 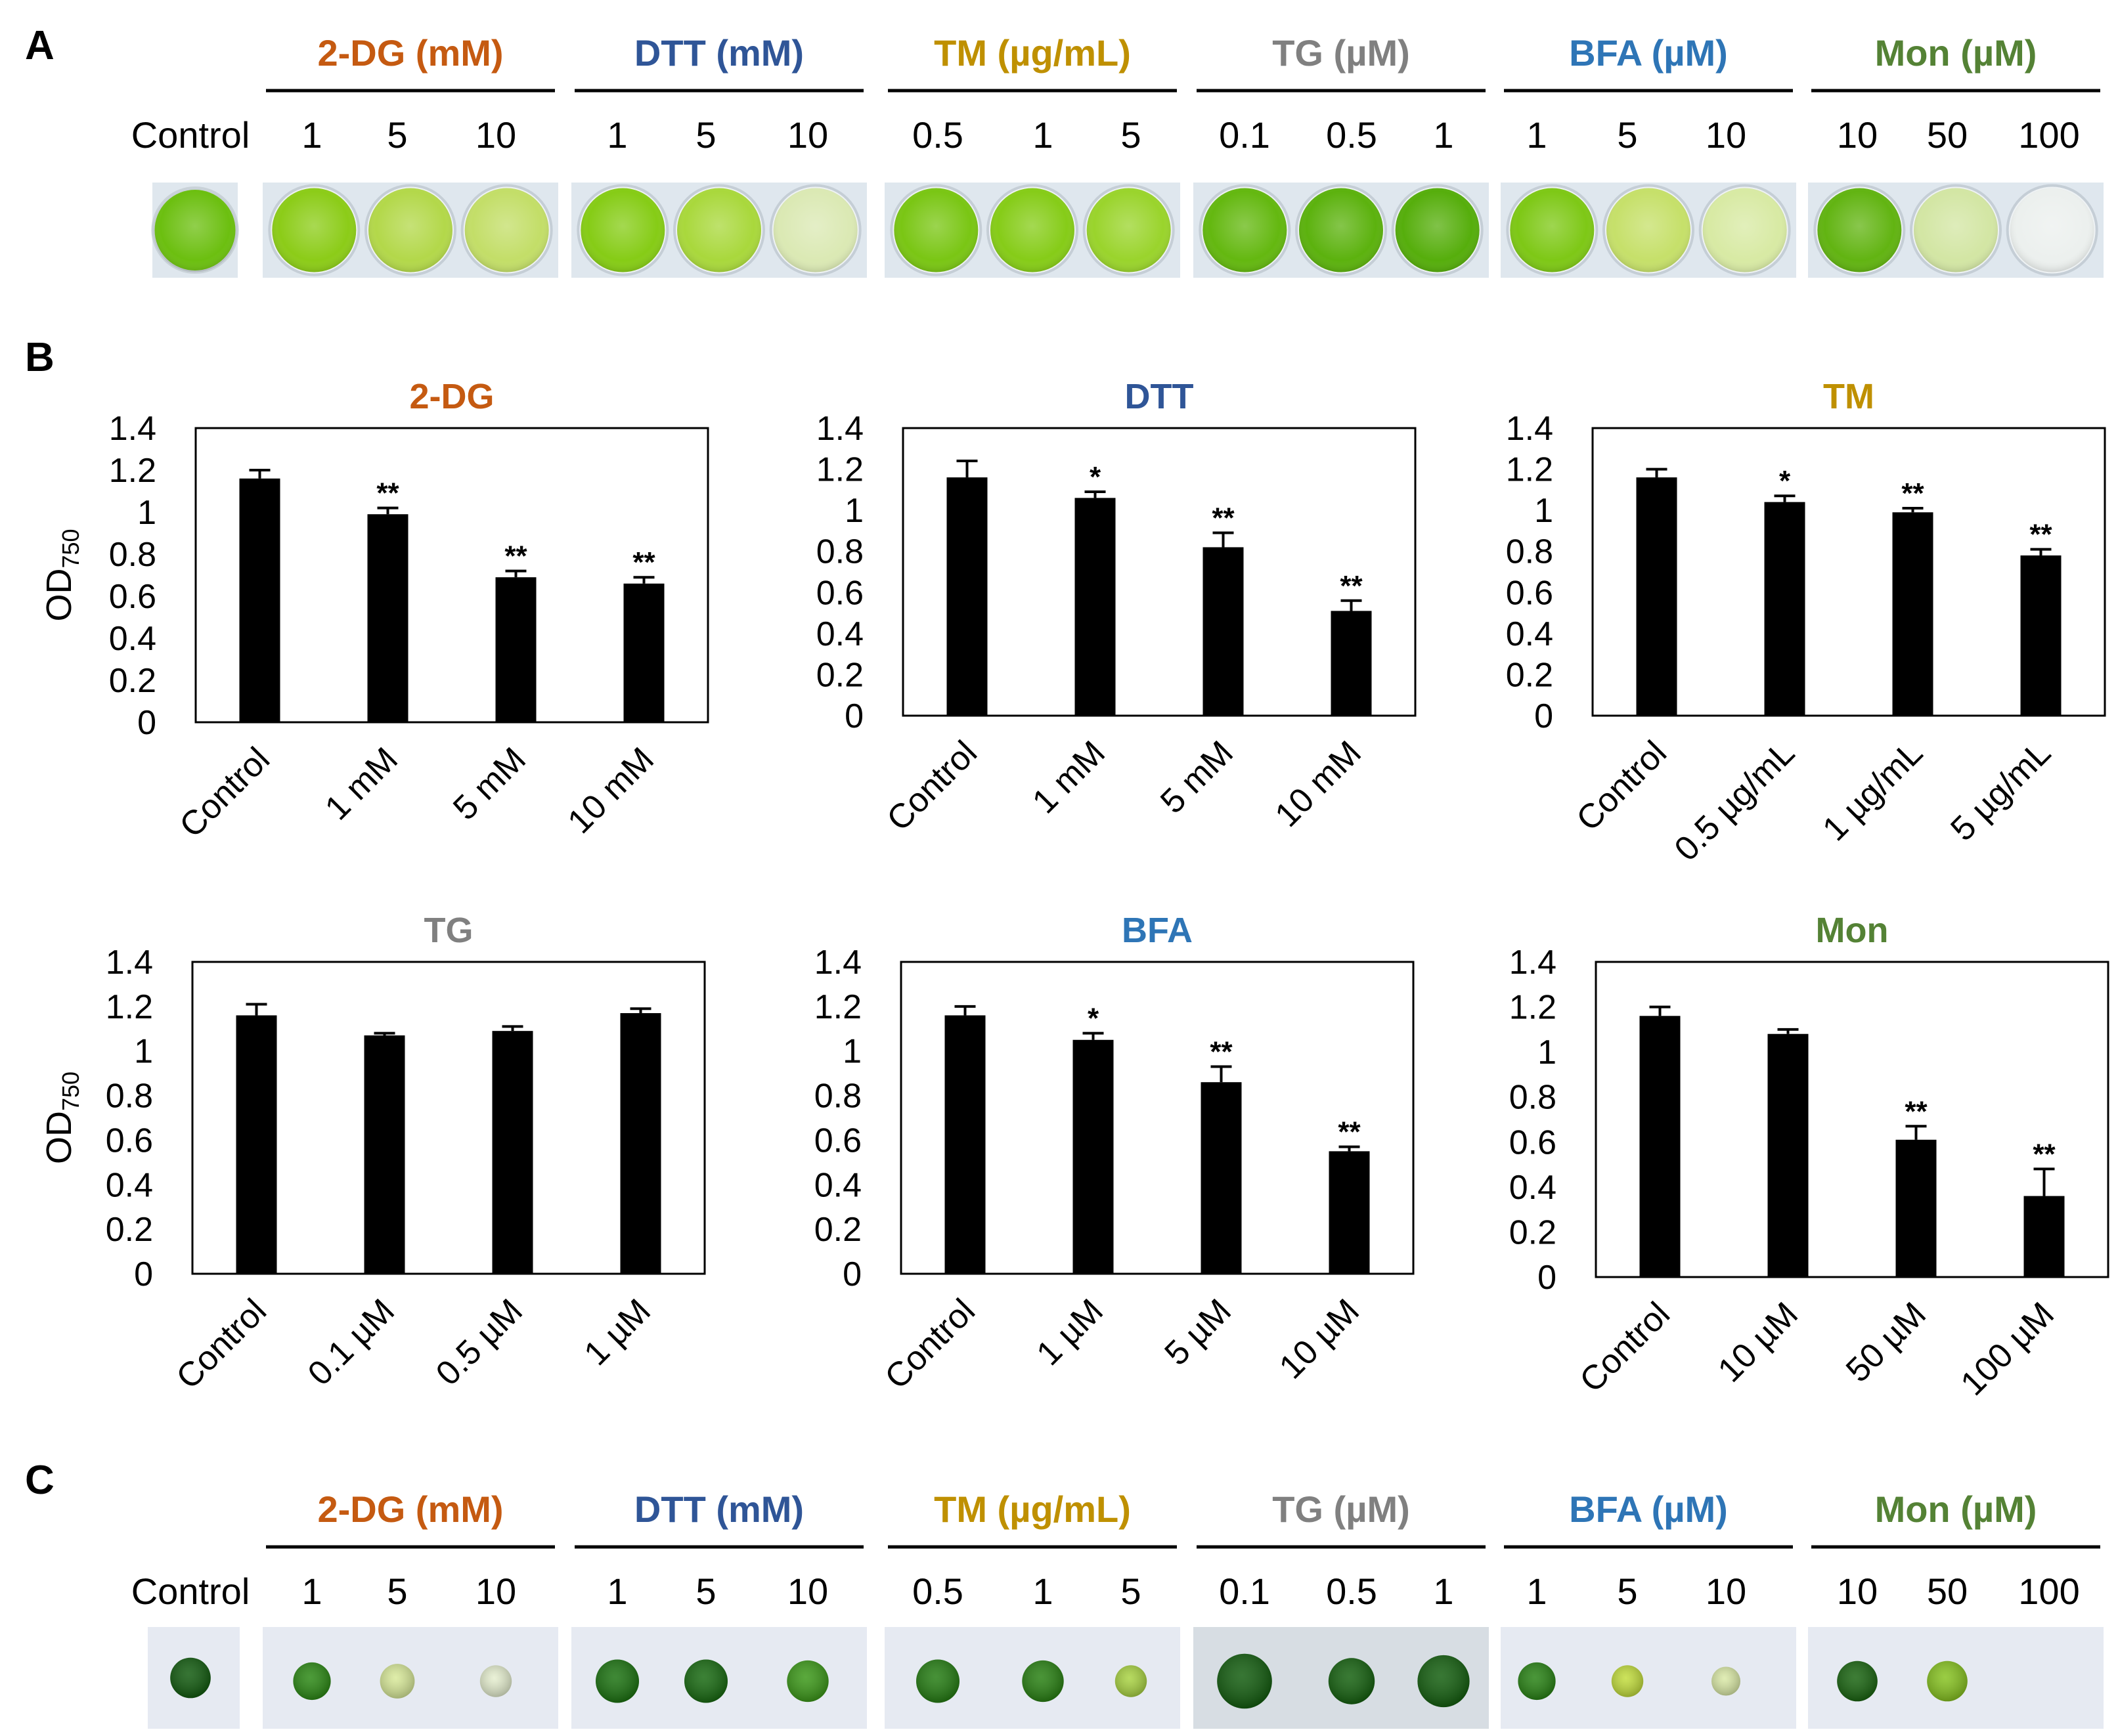 I want to click on group-title-bfa: BFA (µM), so click(x=1648, y=1509).